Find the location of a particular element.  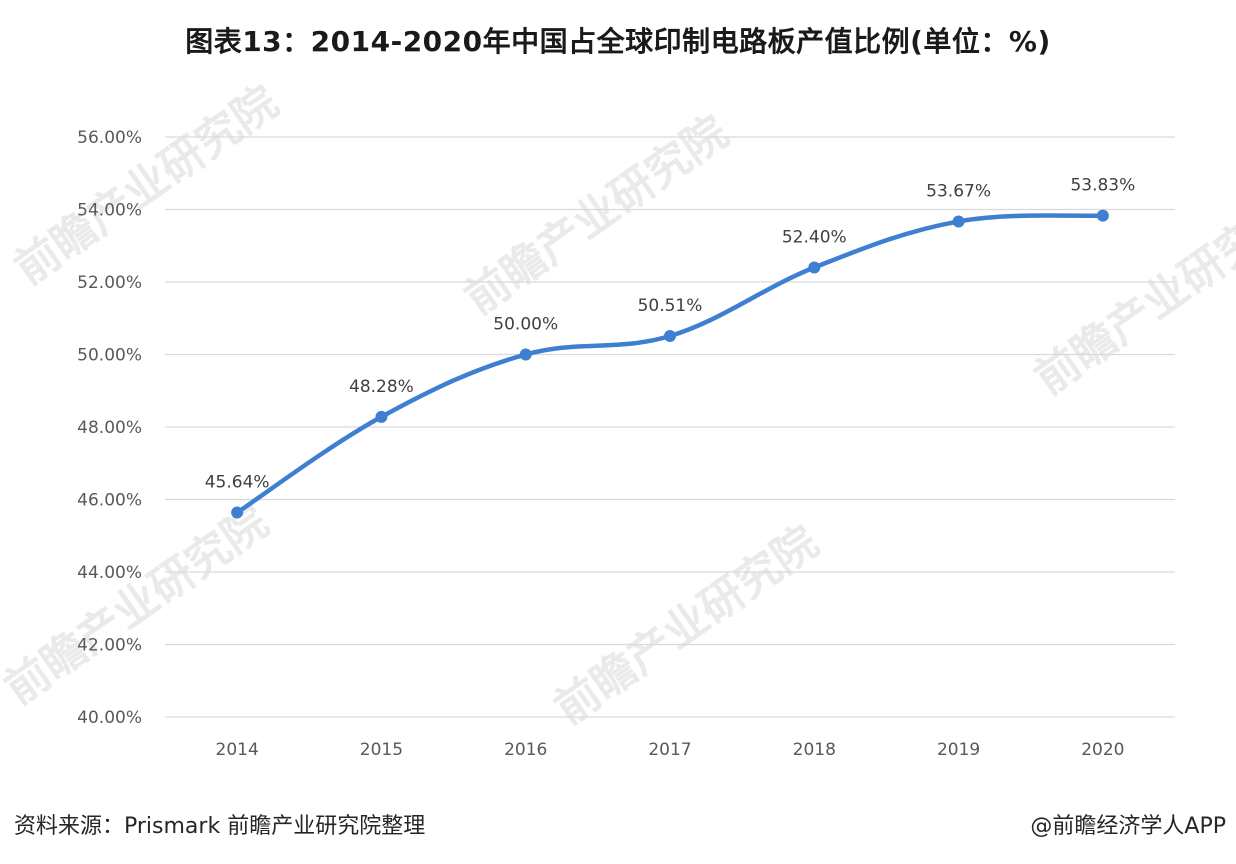

y-tick-label: 46.00% is located at coordinates (109, 501).